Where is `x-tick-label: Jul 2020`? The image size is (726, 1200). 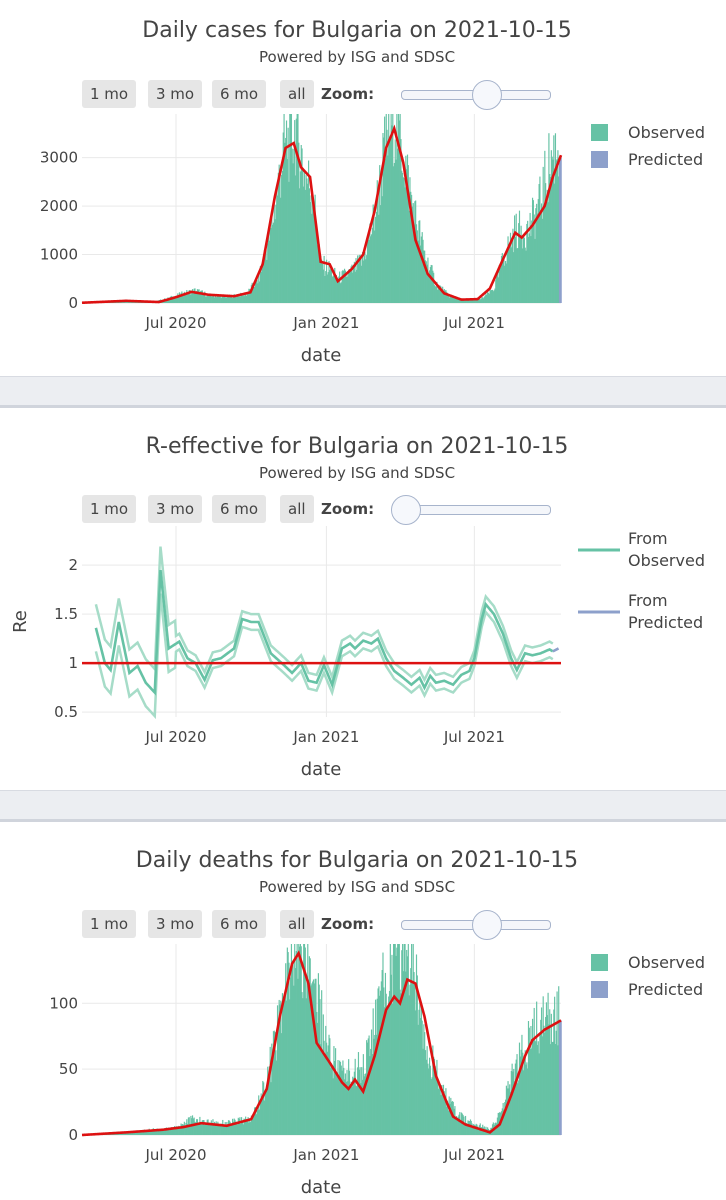 x-tick-label: Jul 2020 is located at coordinates (175, 737).